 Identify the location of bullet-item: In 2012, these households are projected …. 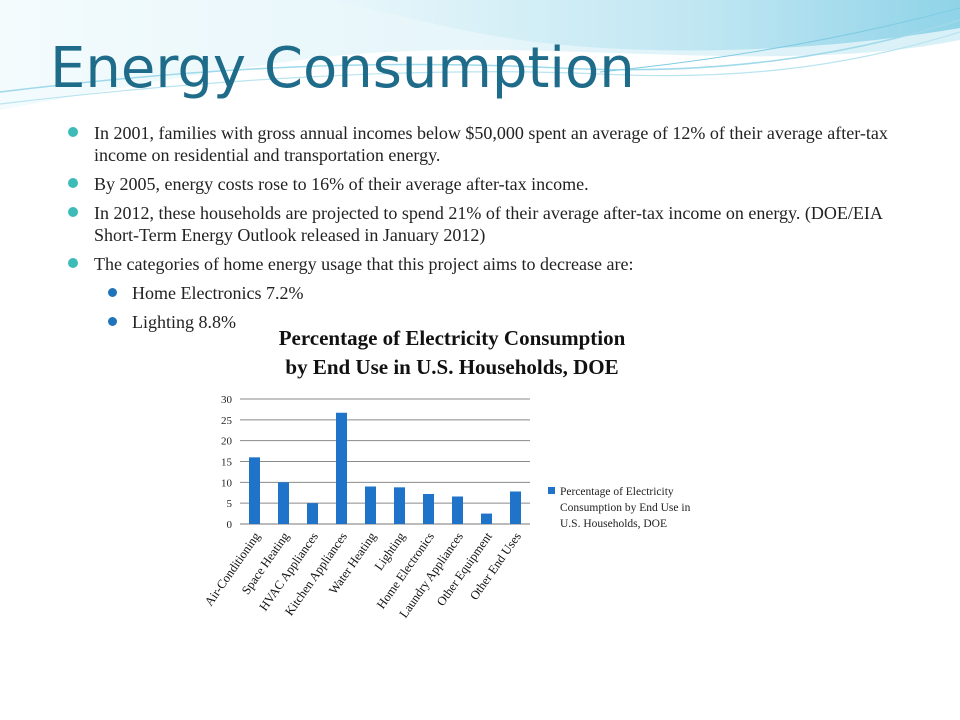
(493, 224).